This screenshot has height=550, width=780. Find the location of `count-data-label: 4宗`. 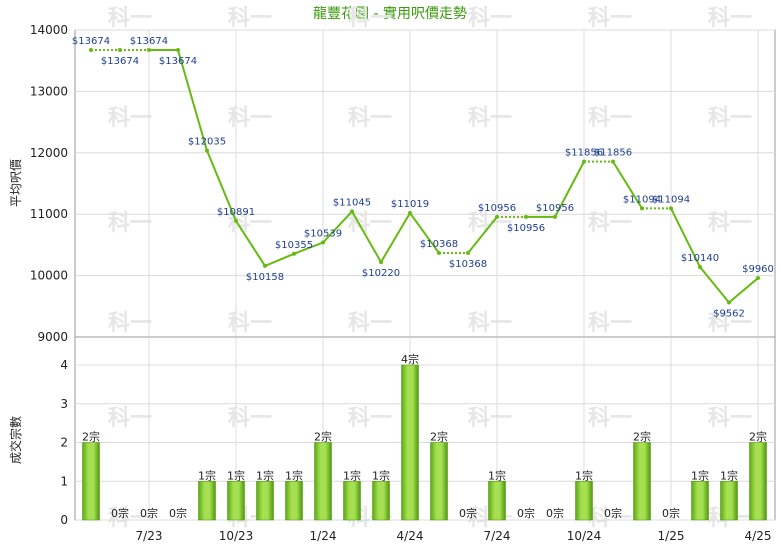

count-data-label: 4宗 is located at coordinates (410, 359).